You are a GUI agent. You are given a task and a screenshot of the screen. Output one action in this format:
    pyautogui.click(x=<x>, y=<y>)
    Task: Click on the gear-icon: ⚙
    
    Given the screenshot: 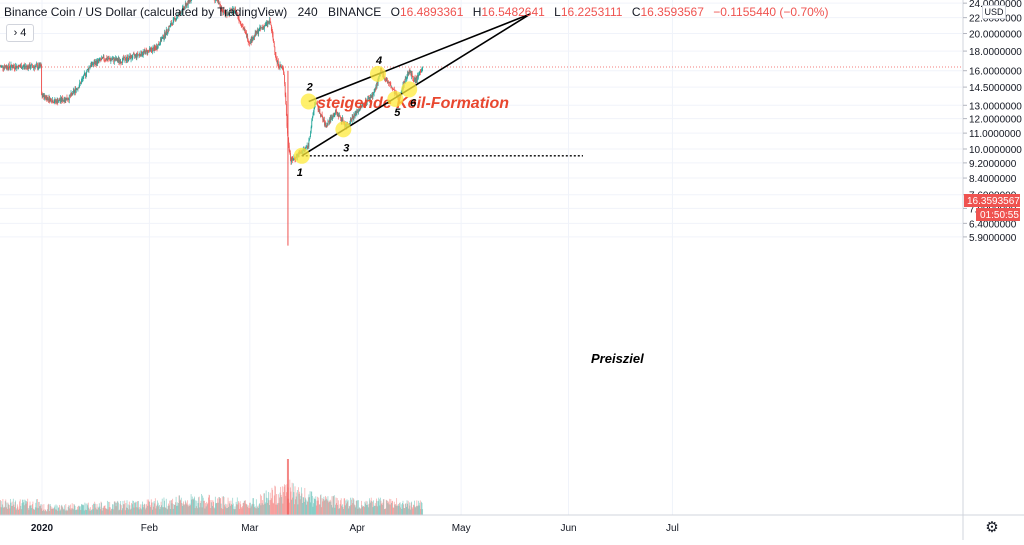 What is the action you would take?
    pyautogui.click(x=992, y=528)
    